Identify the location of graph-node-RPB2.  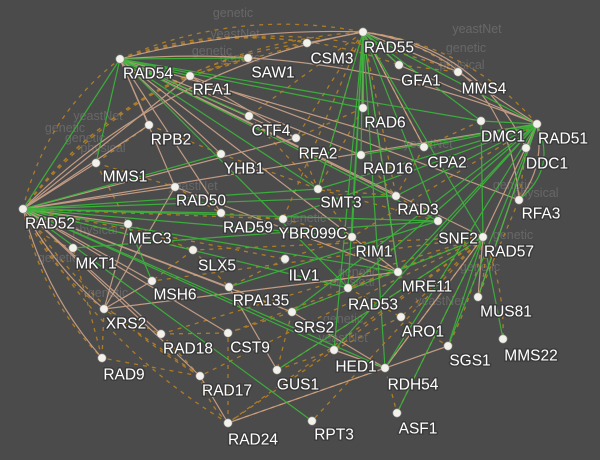
(149, 125).